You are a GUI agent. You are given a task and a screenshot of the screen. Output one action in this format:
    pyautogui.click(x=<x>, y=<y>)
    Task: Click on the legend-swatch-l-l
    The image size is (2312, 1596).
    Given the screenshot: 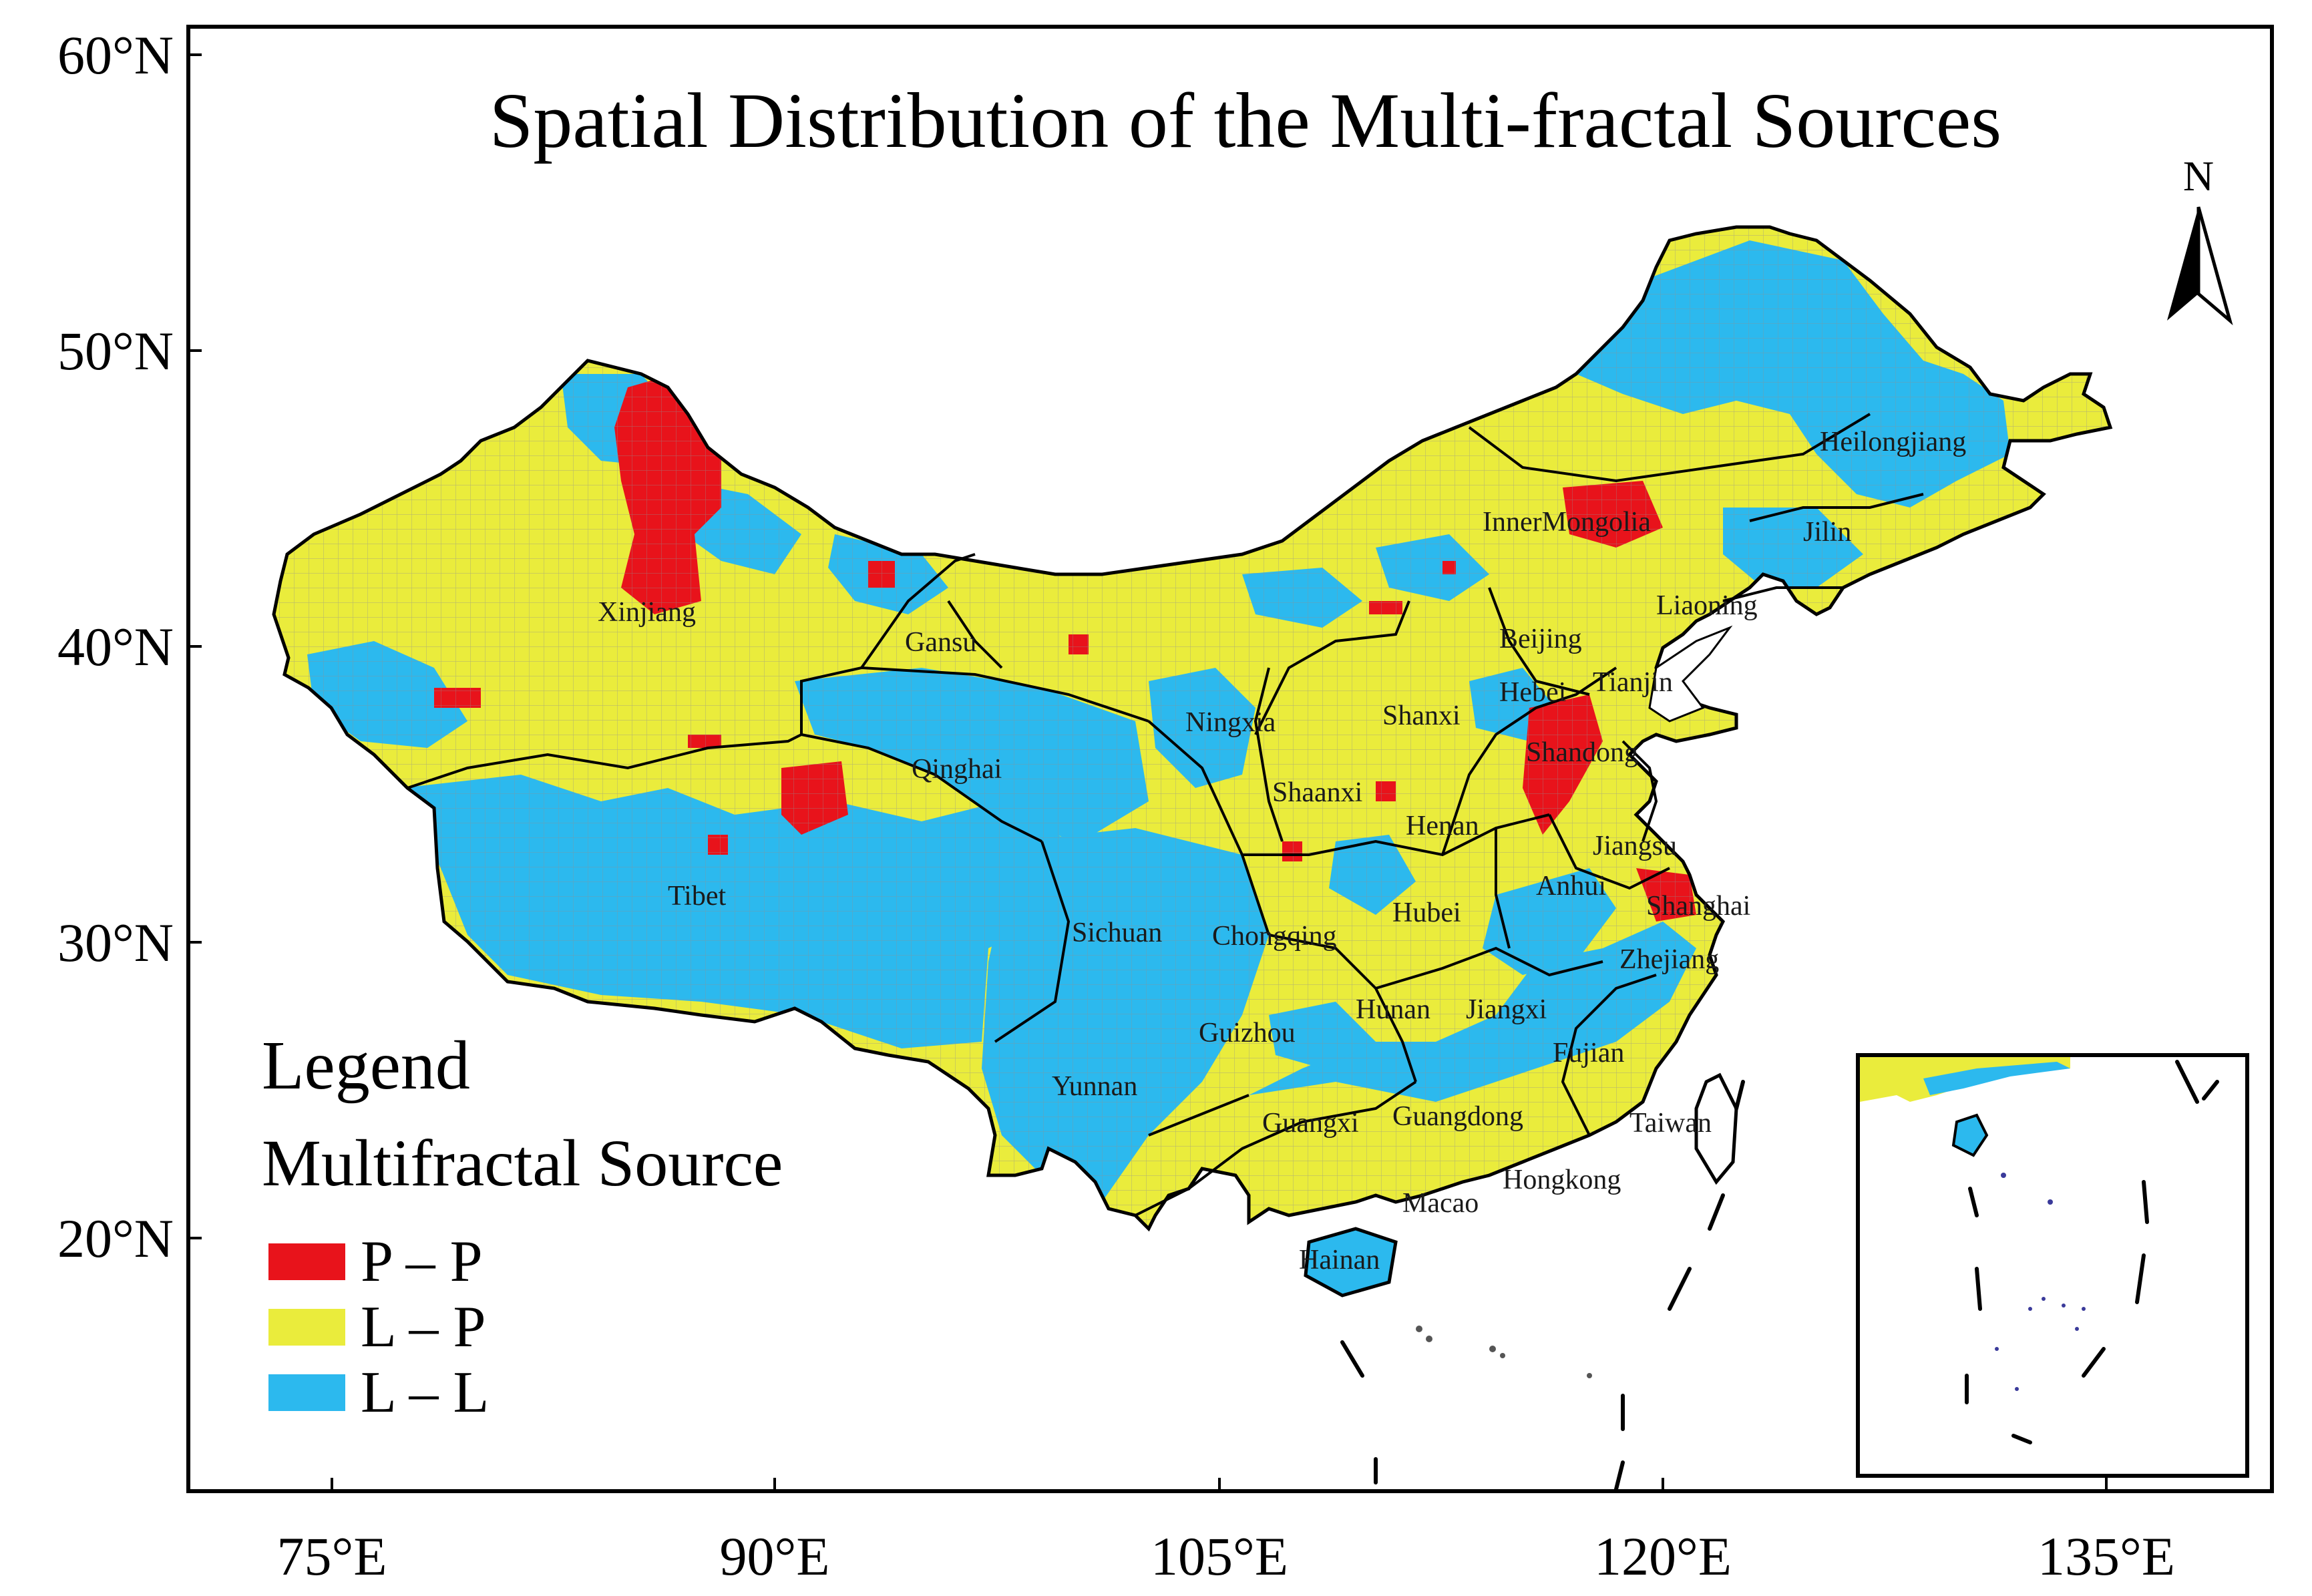 What is the action you would take?
    pyautogui.click(x=306, y=1392)
    